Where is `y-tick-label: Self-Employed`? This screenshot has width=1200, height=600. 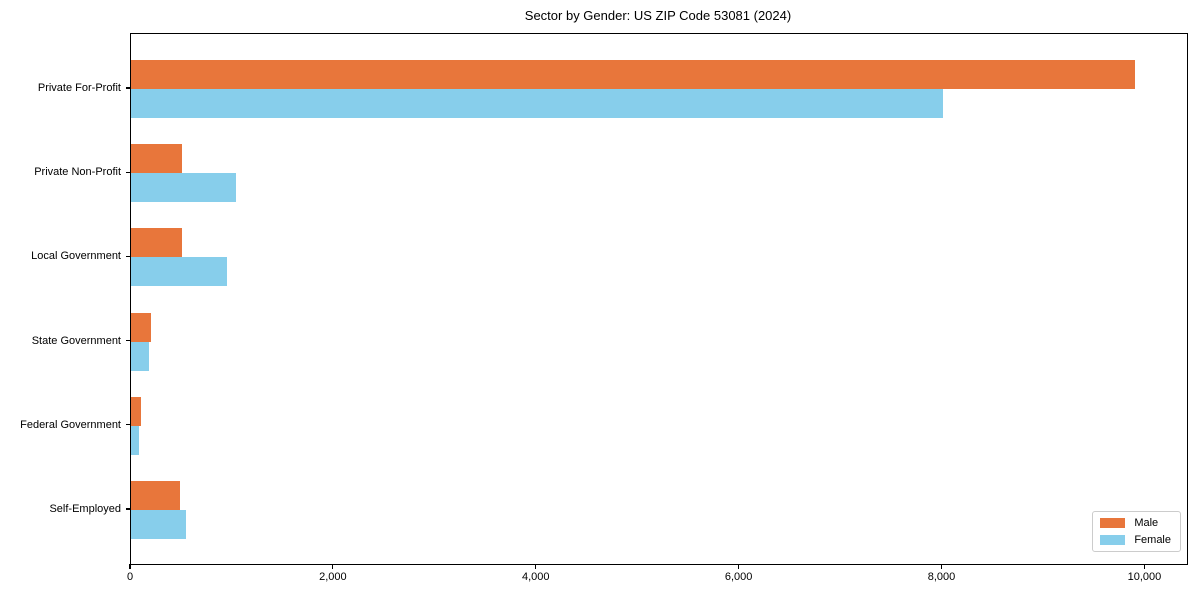 y-tick-label: Self-Employed is located at coordinates (85, 509).